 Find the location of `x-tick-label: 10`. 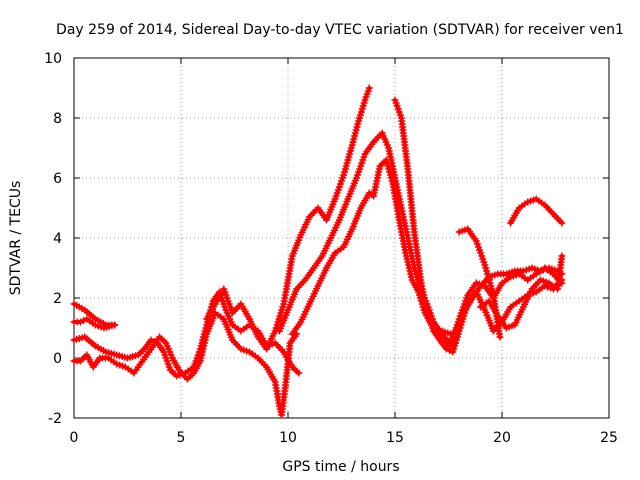

x-tick-label: 10 is located at coordinates (288, 438).